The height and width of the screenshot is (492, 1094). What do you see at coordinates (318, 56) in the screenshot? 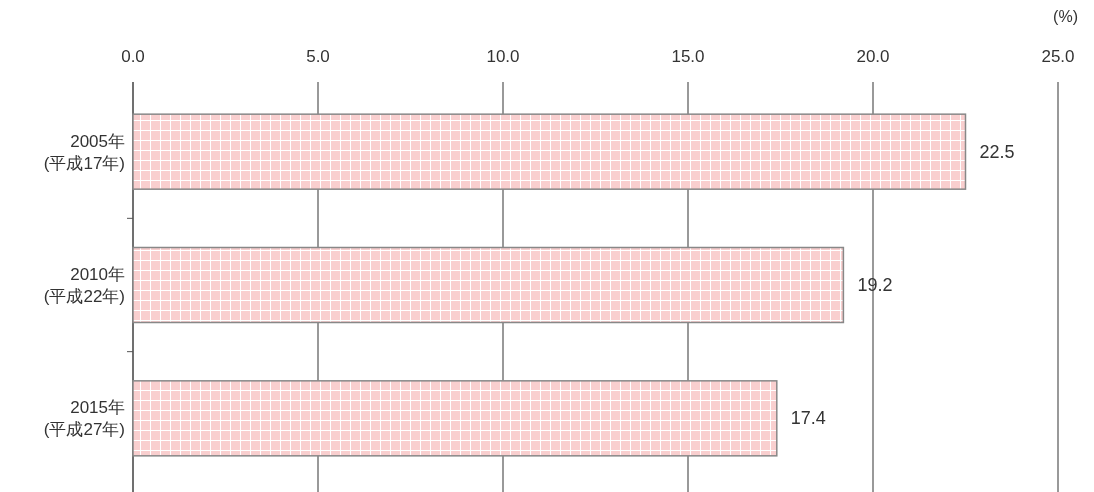
I see `x-tick-label: 5.0` at bounding box center [318, 56].